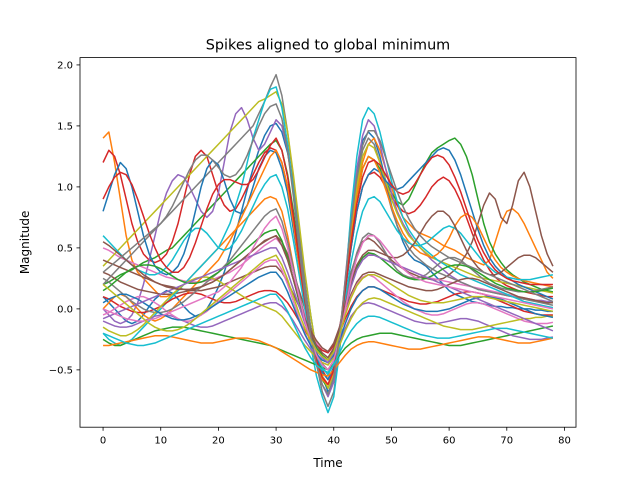 This screenshot has height=480, width=640. I want to click on y-axis-label: Magnitude, so click(25, 243).